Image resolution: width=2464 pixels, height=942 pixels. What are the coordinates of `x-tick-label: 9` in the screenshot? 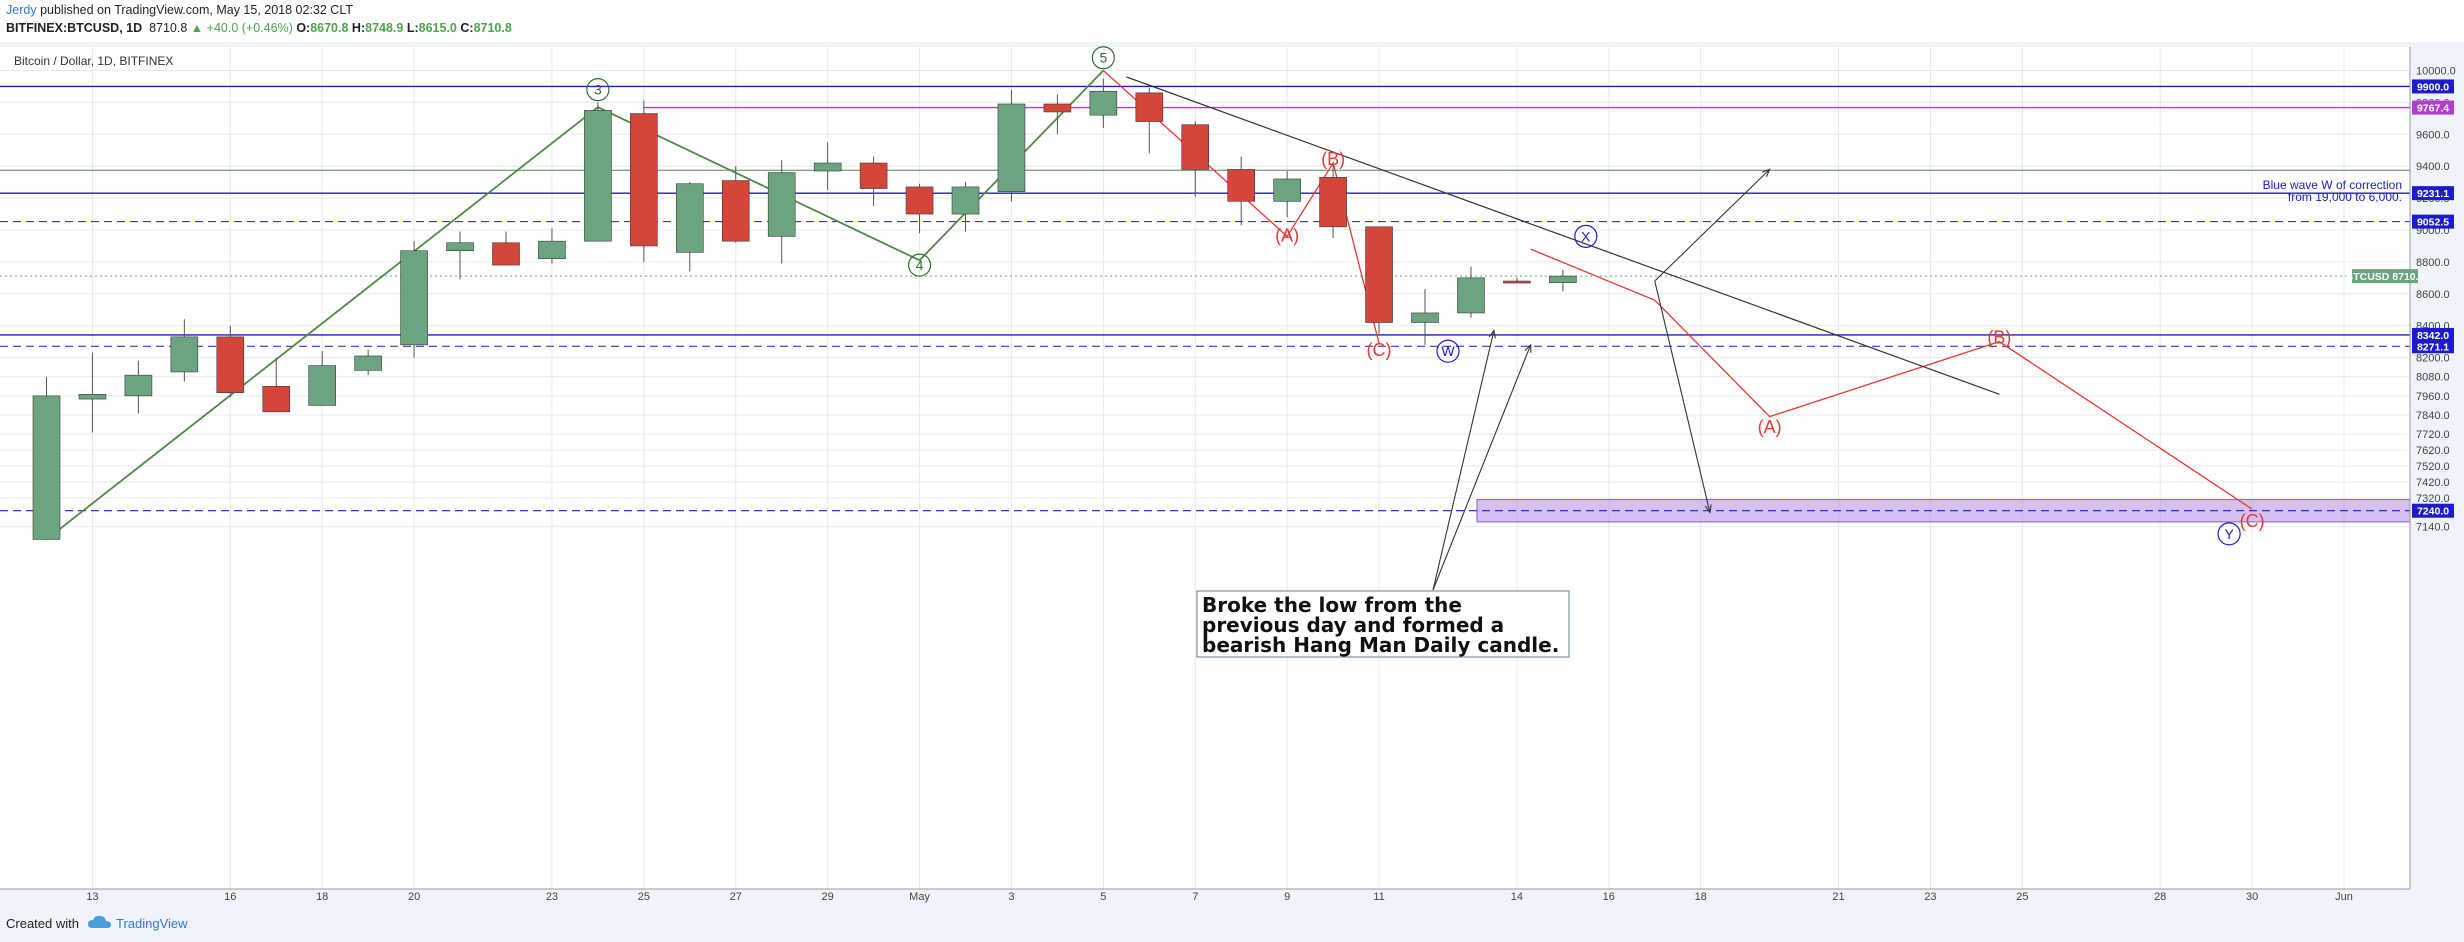 It's located at (1287, 897).